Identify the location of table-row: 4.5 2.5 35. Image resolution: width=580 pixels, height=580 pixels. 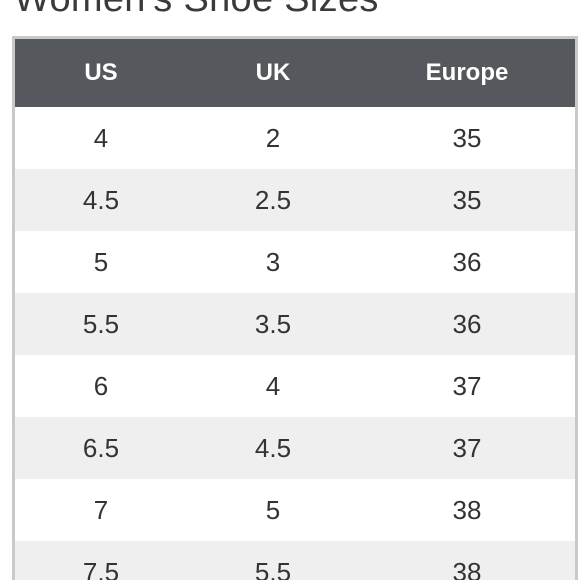
(295, 200).